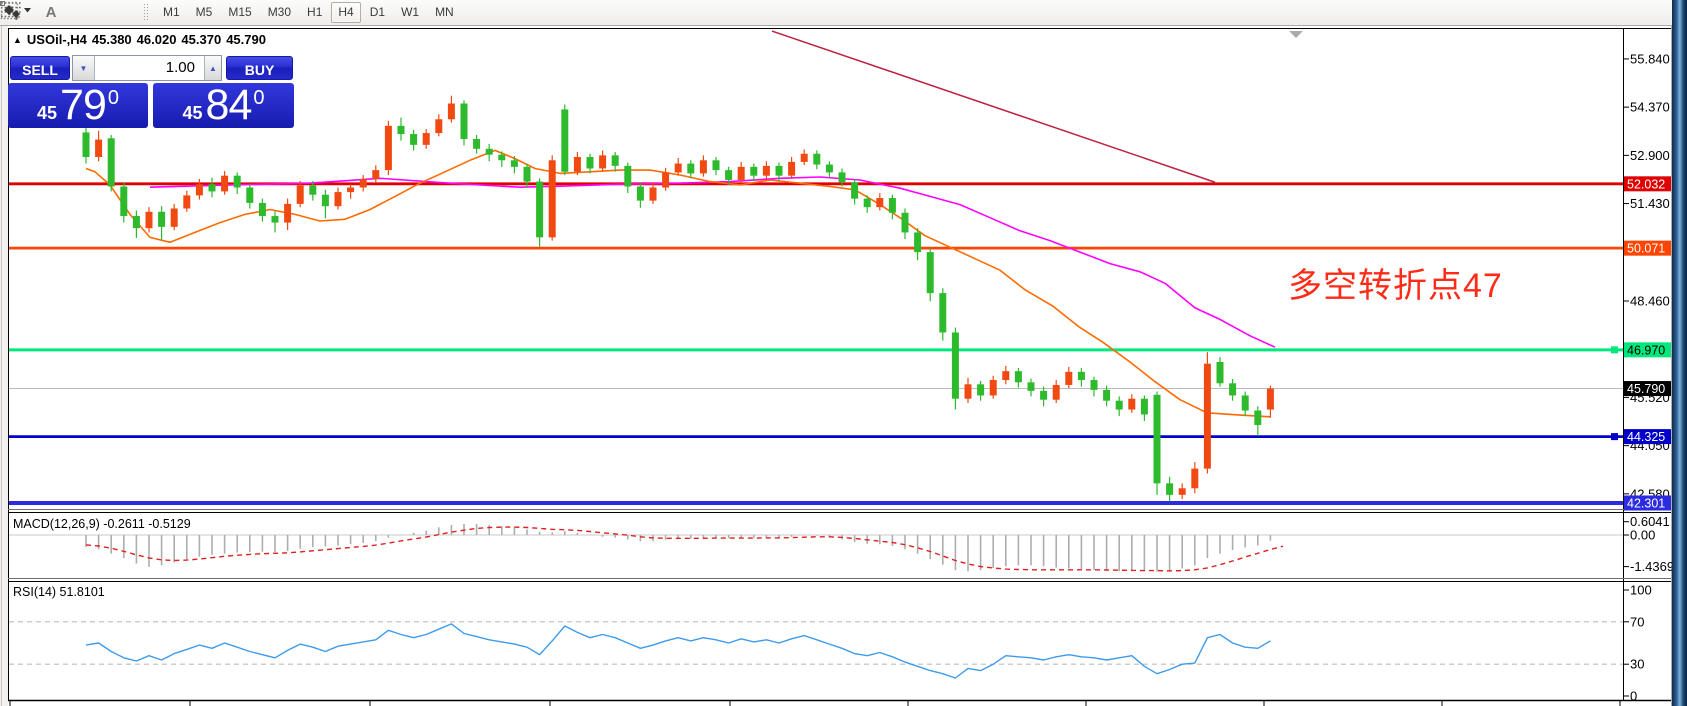 The image size is (1687, 706). What do you see at coordinates (59, 592) in the screenshot?
I see `rsi-label: RSI(14) 51.8101` at bounding box center [59, 592].